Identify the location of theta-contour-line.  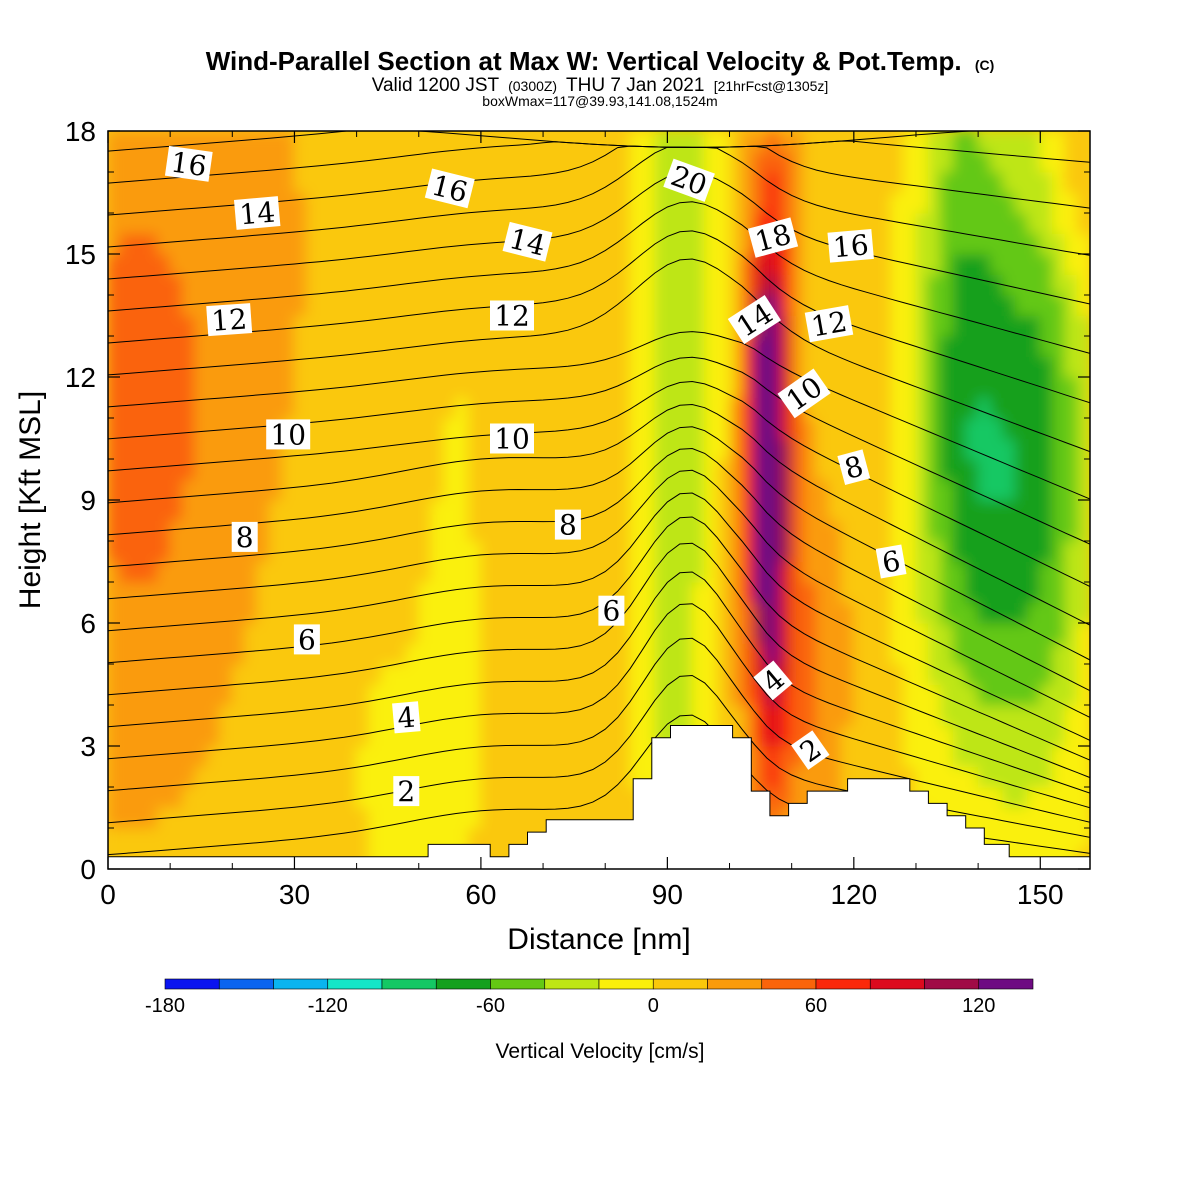
(599, 415).